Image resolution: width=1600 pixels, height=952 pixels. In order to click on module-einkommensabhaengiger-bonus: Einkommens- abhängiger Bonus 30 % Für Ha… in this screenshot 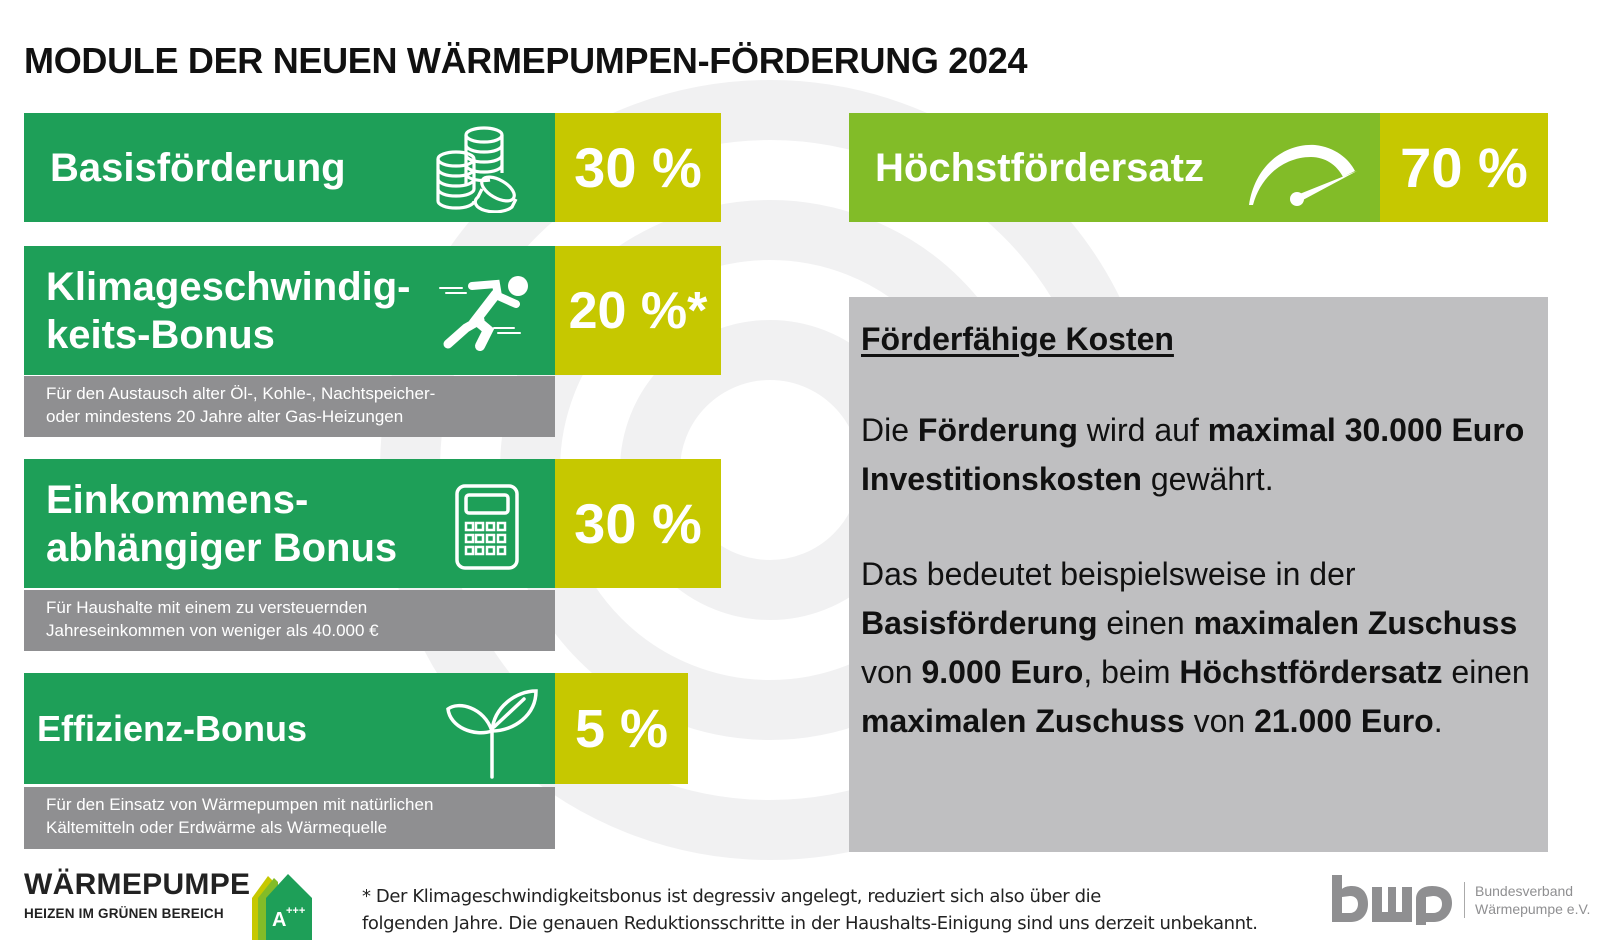, I will do `click(372, 557)`.